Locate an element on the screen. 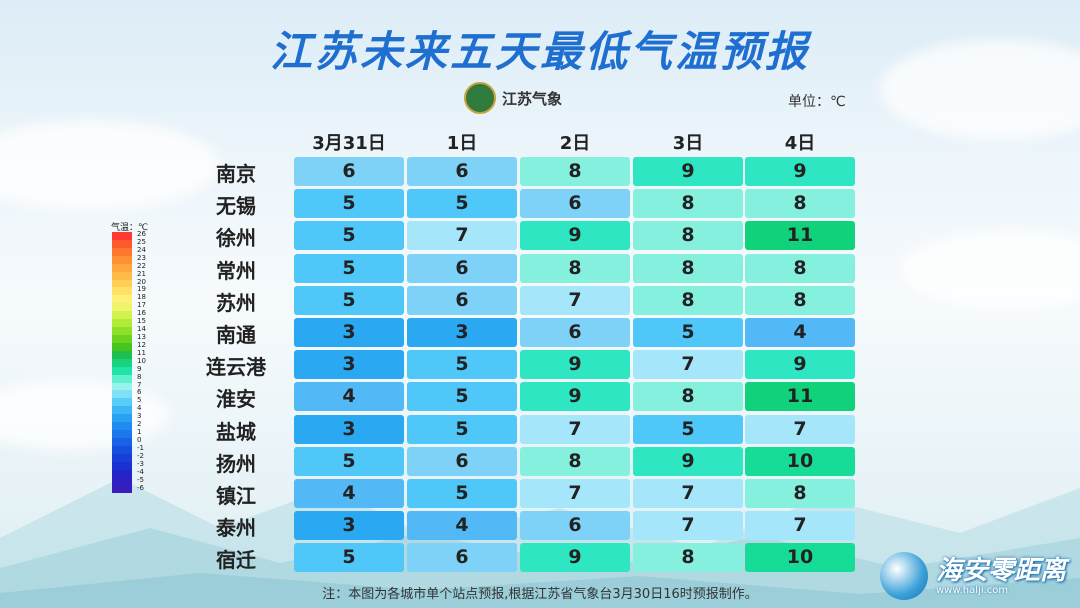  brand-watermark: 海安零距离 www.halji.com is located at coordinates (973, 576).